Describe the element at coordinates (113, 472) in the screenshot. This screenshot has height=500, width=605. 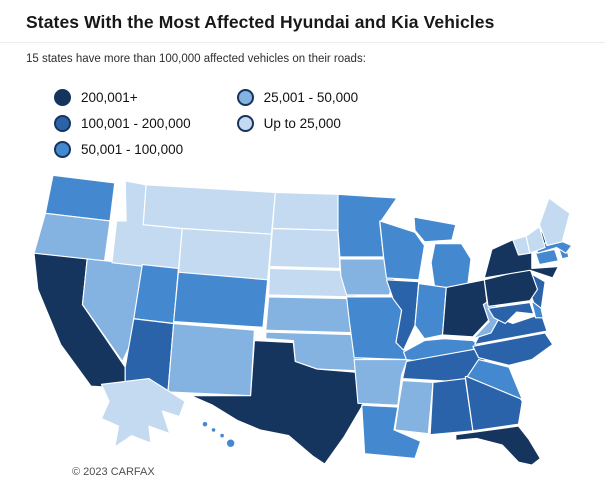
I see `attribution-text: © 2023 CARFAX` at that location.